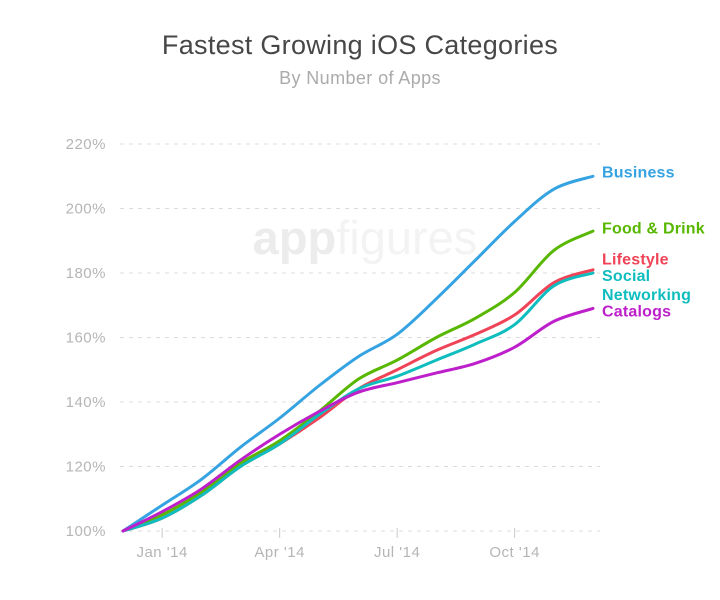  What do you see at coordinates (86, 209) in the screenshot?
I see `y-axis-label-200: 200%` at bounding box center [86, 209].